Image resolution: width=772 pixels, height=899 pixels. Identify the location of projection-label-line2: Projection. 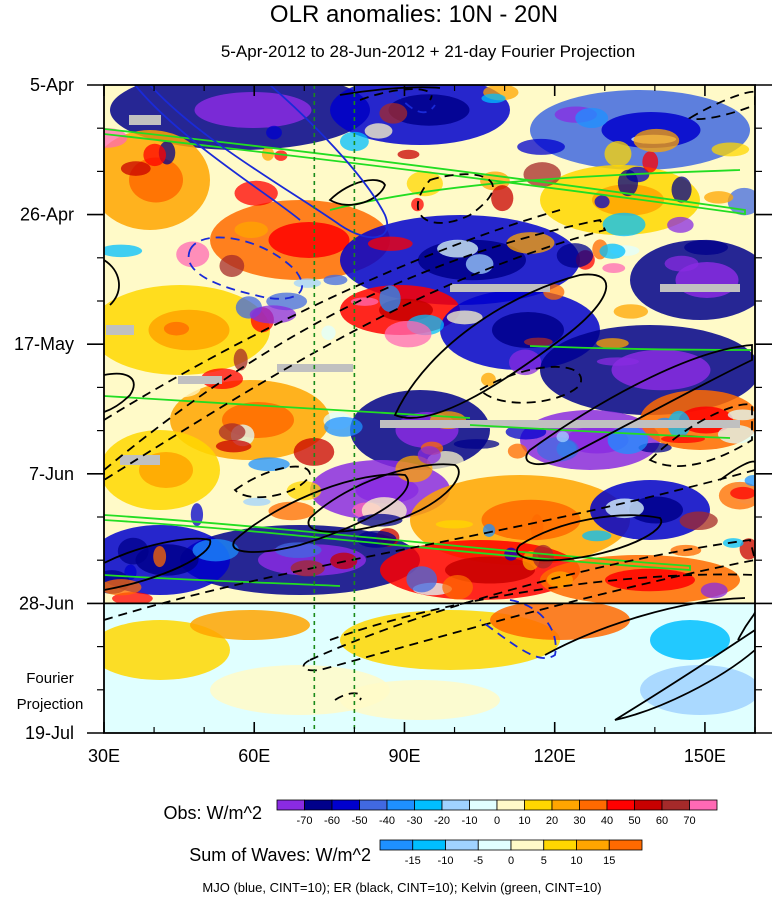
(50, 704).